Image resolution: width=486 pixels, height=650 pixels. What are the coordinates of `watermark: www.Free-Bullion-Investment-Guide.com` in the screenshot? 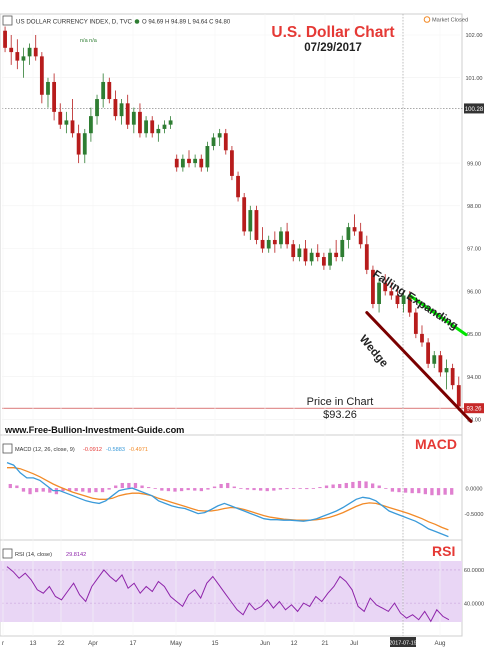 It's located at (94, 430).